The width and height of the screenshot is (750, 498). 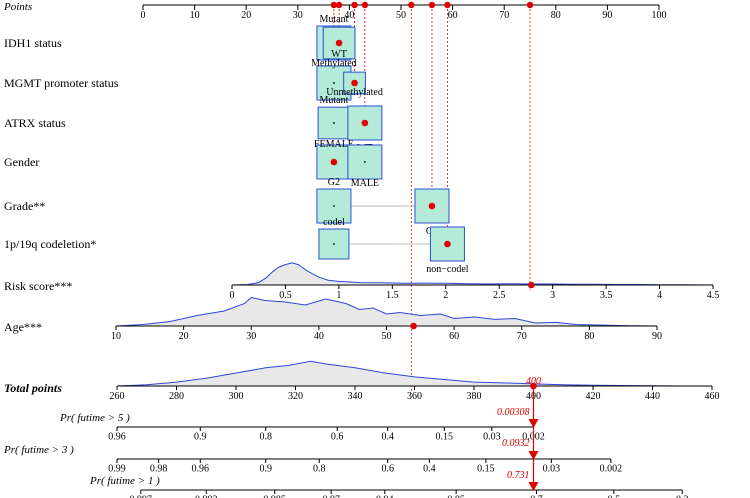 What do you see at coordinates (35, 123) in the screenshot?
I see `variable-label: ATRX status` at bounding box center [35, 123].